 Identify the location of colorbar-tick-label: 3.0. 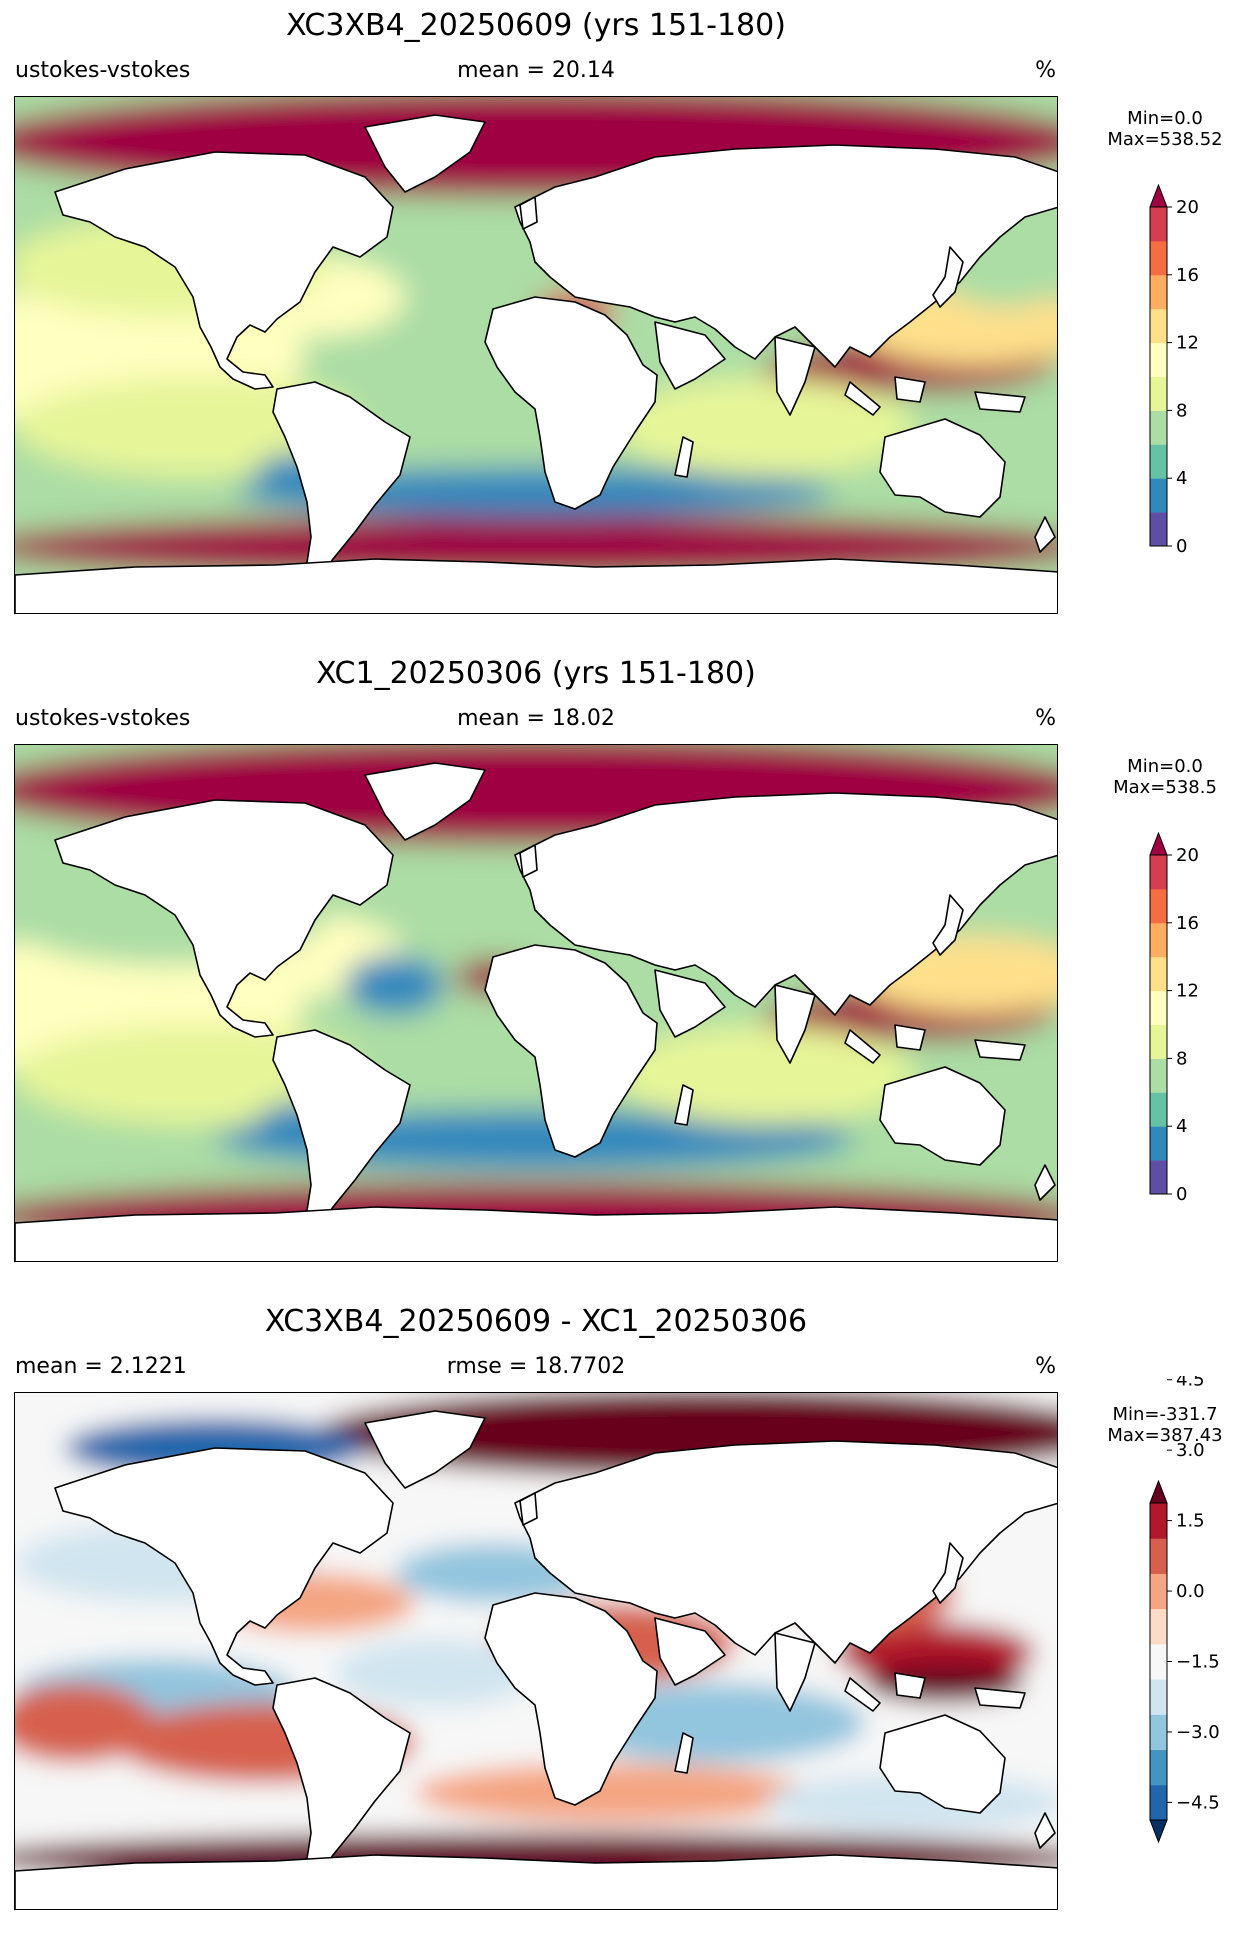
(1190, 1450).